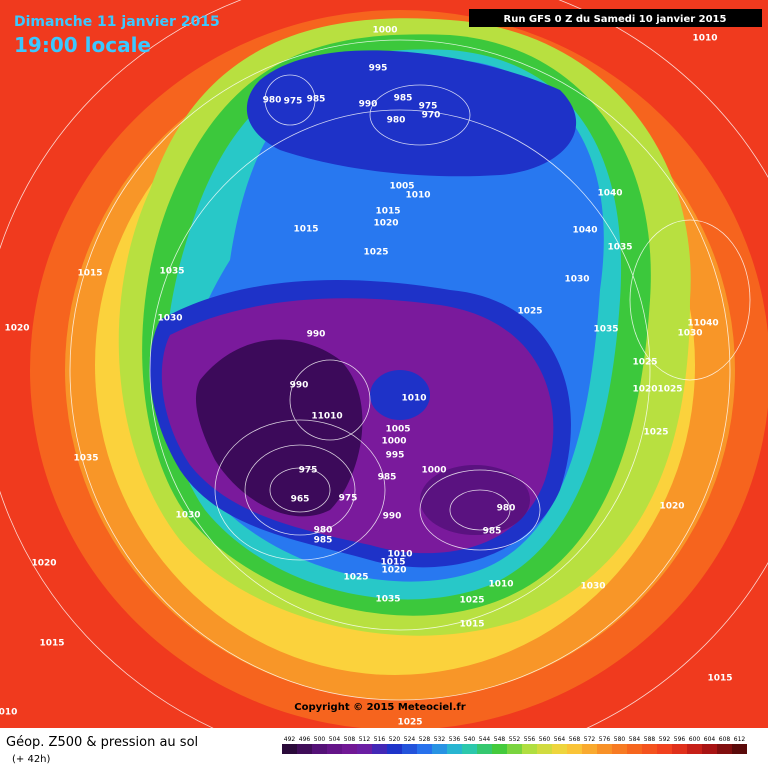 Image resolution: width=768 pixels, height=768 pixels. Describe the element at coordinates (397, 430) in the screenshot. I see `isobar-label: 1005` at that location.